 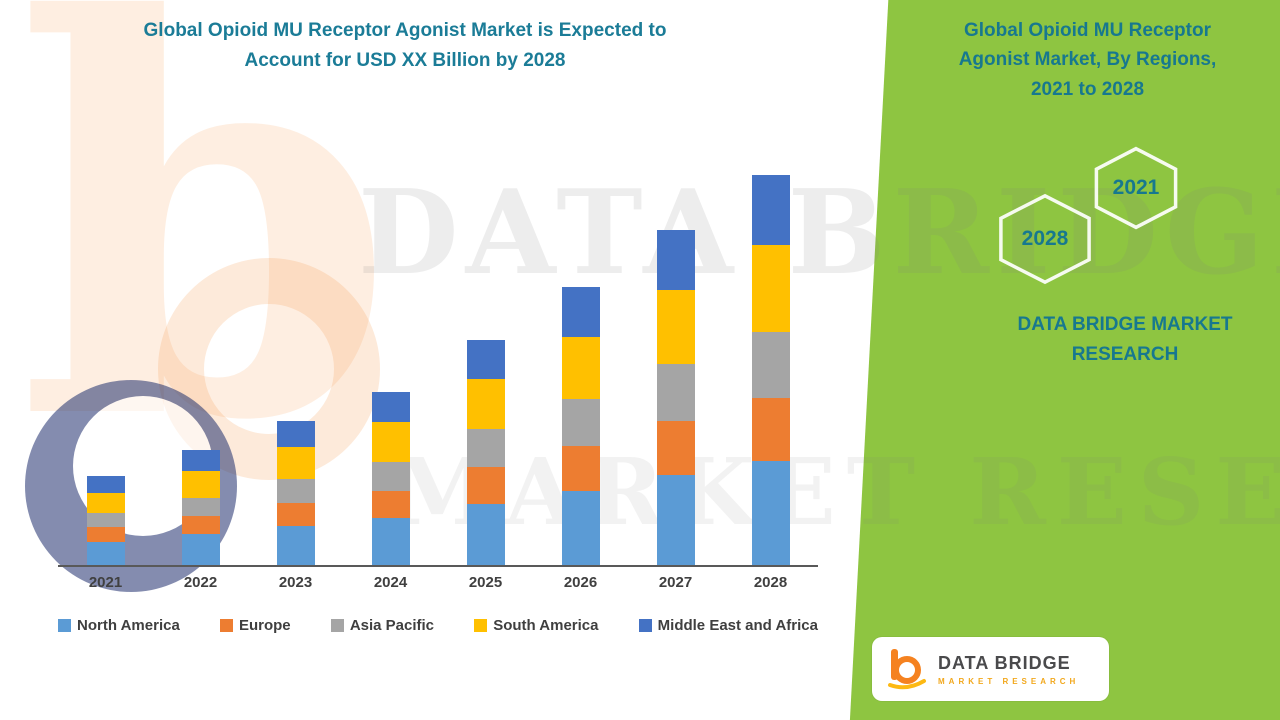 I want to click on hexagon-2021-label: 2021, so click(x=1136, y=187).